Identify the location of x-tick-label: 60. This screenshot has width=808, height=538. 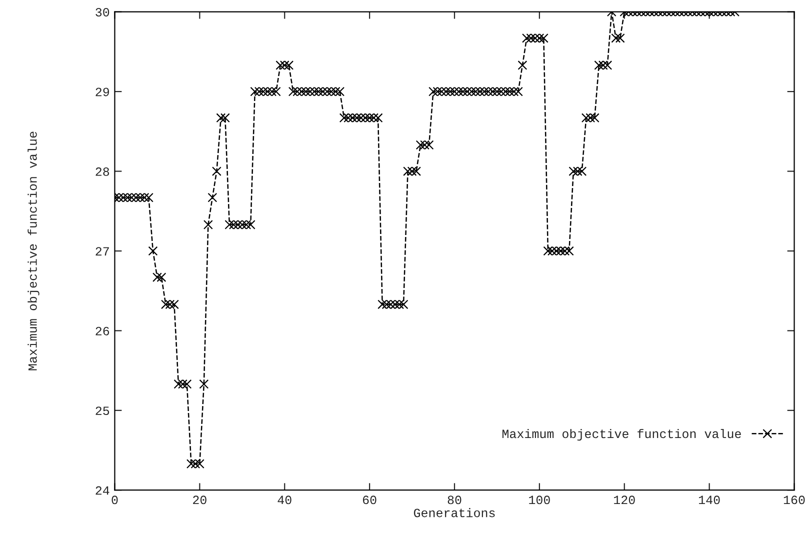
(369, 500).